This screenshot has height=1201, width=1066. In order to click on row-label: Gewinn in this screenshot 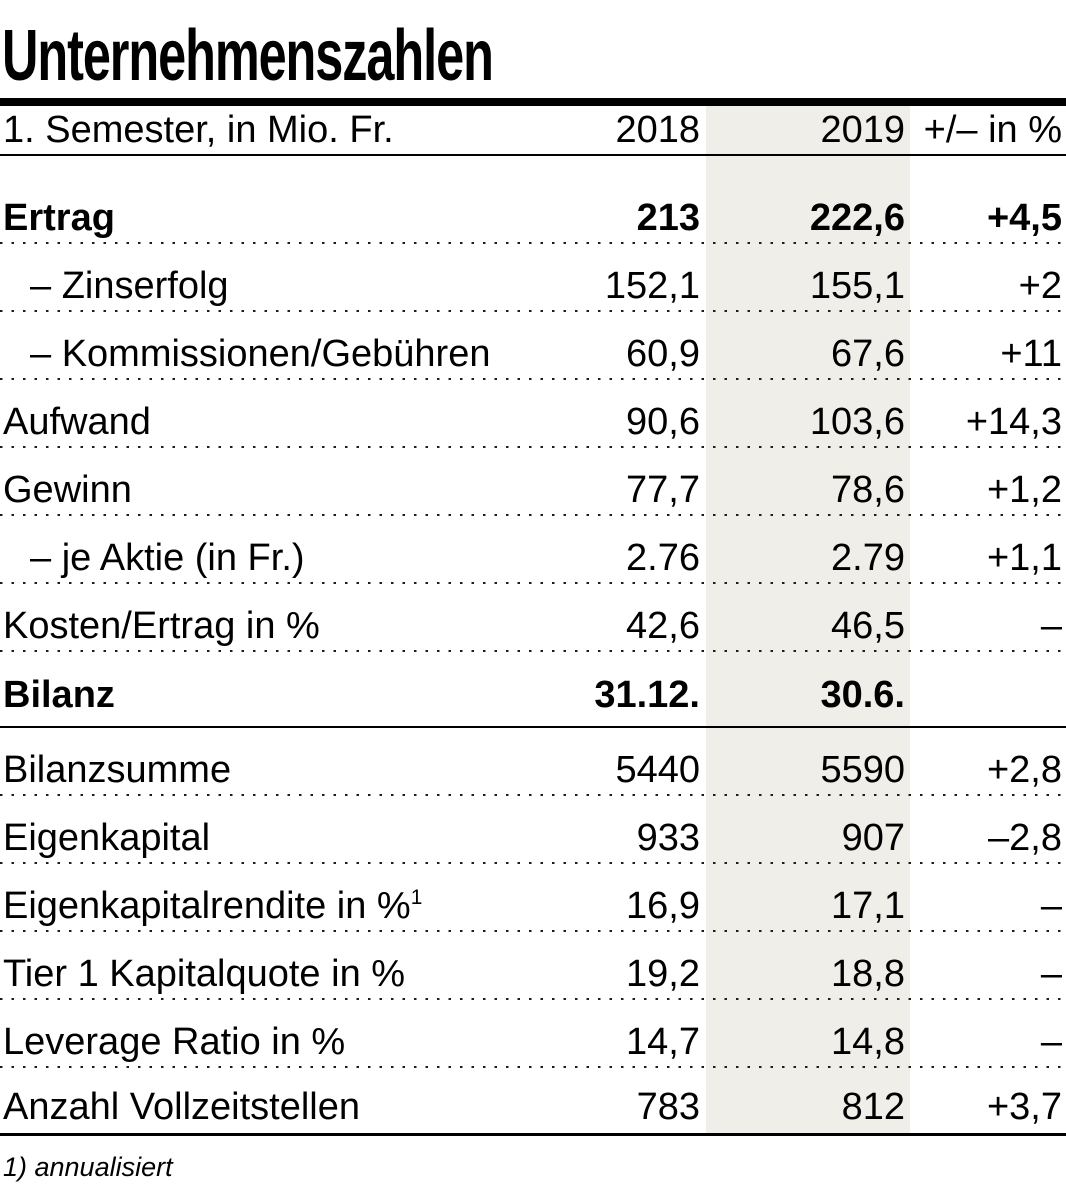, I will do `click(67, 490)`.